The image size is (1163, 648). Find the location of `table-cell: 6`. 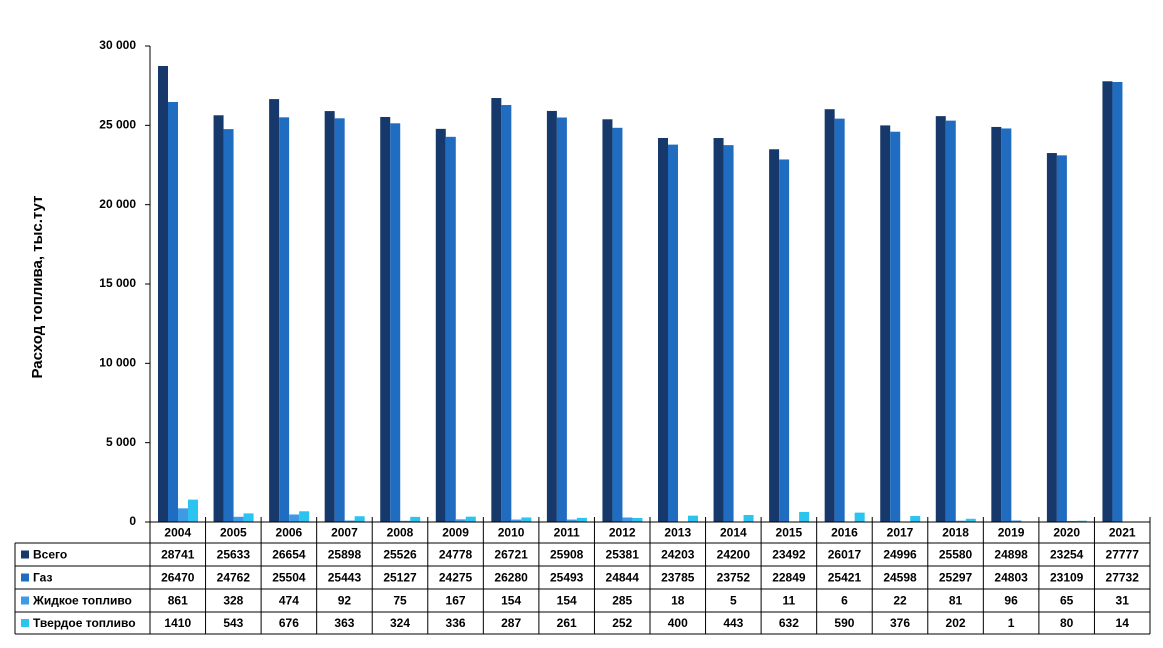

table-cell: 6 is located at coordinates (844, 601).